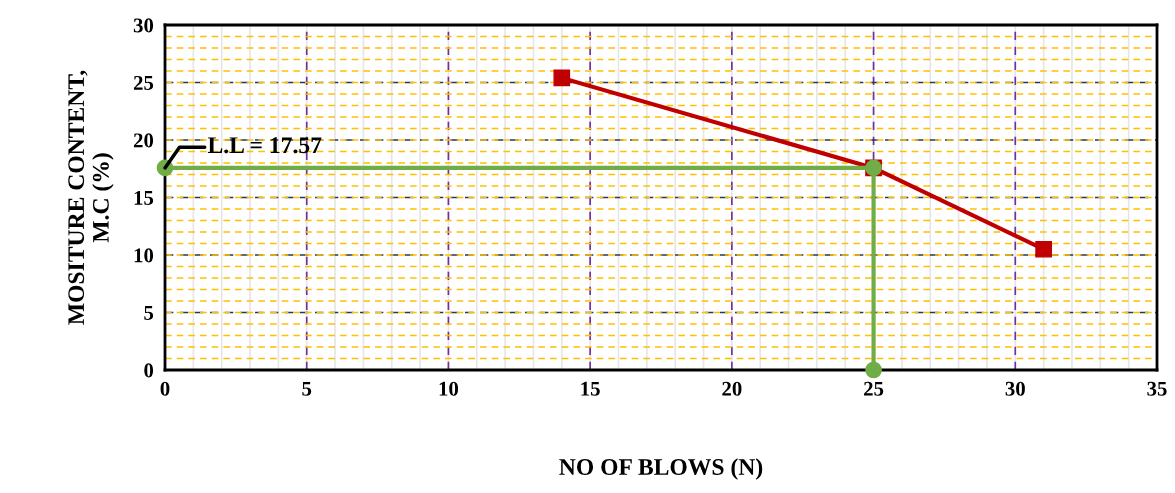 This screenshot has height=493, width=1175. What do you see at coordinates (732, 388) in the screenshot?
I see `x-tick-label: 20` at bounding box center [732, 388].